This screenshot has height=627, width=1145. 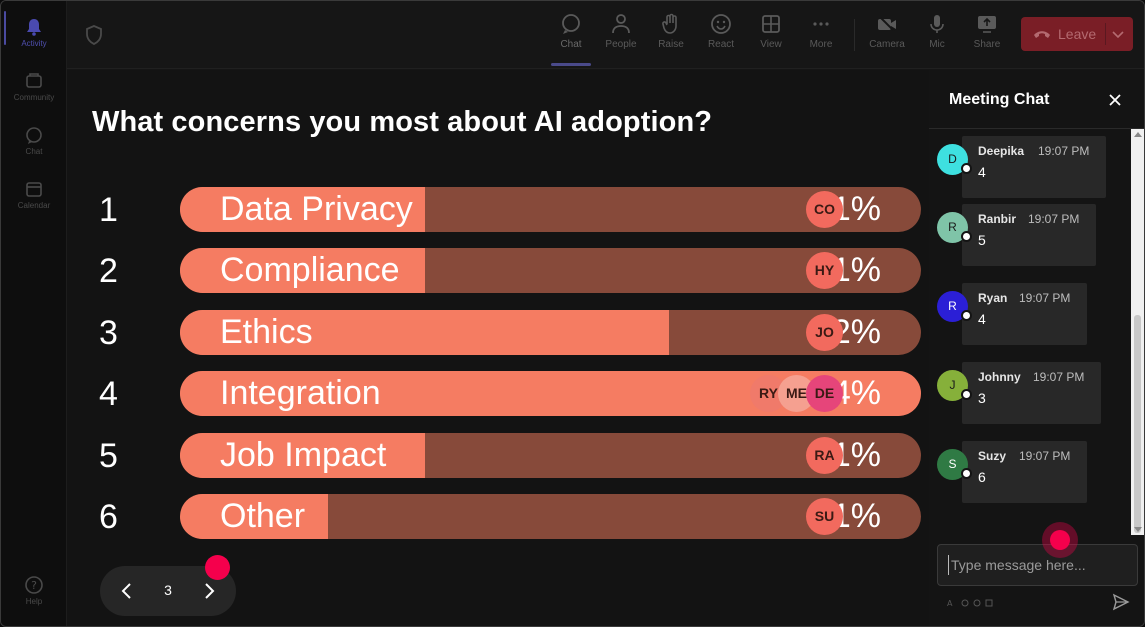 I want to click on chevron-right-icon, so click(x=209, y=591).